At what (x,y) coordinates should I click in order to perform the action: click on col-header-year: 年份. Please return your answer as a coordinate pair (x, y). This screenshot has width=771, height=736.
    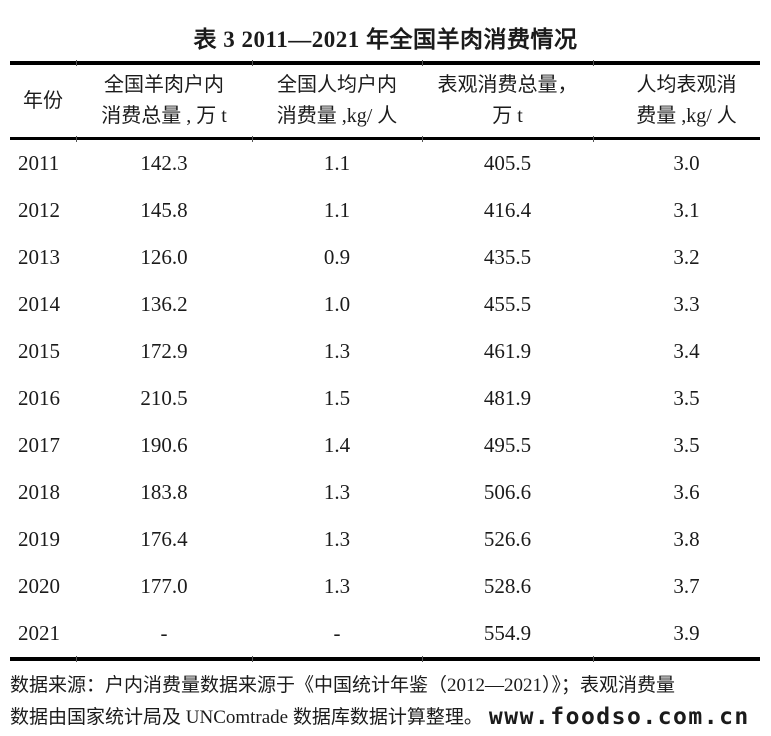
    Looking at the image, I should click on (43, 101).